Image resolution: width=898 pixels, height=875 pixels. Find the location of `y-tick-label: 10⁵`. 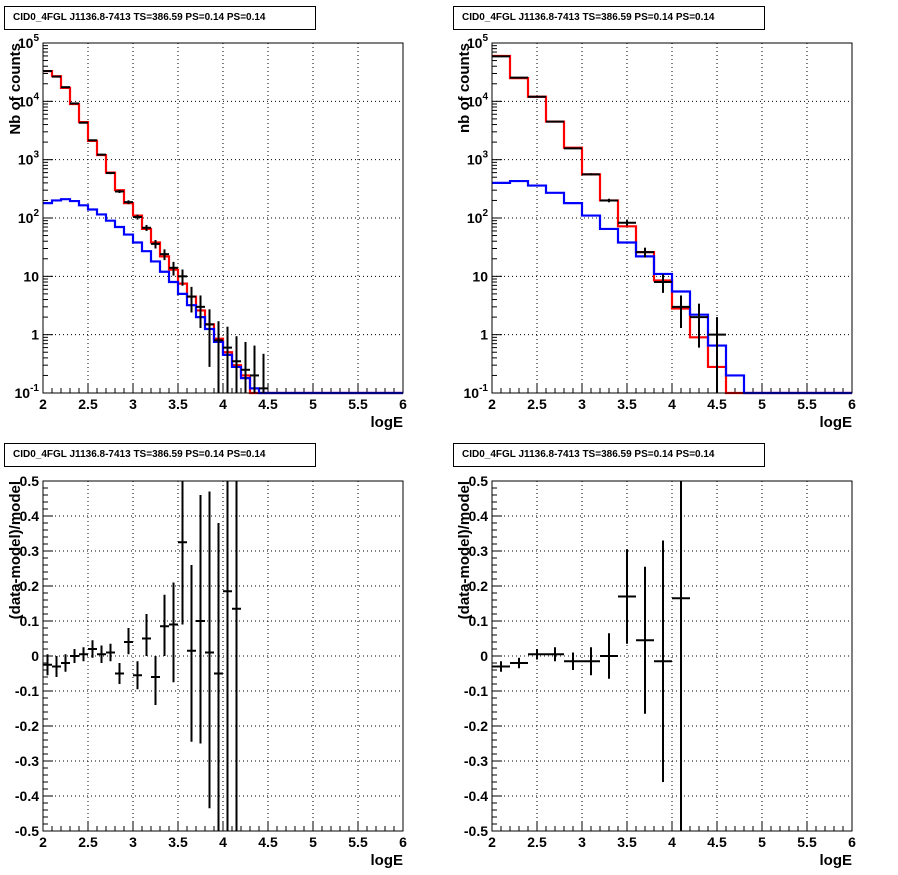

y-tick-label: 10⁵ is located at coordinates (29, 42).